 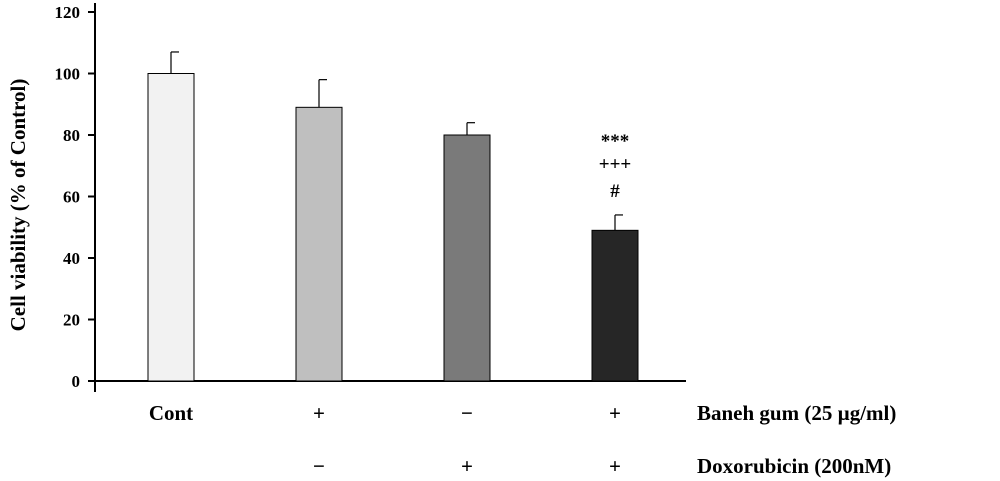 What do you see at coordinates (71, 197) in the screenshot?
I see `y-tick-label: 60` at bounding box center [71, 197].